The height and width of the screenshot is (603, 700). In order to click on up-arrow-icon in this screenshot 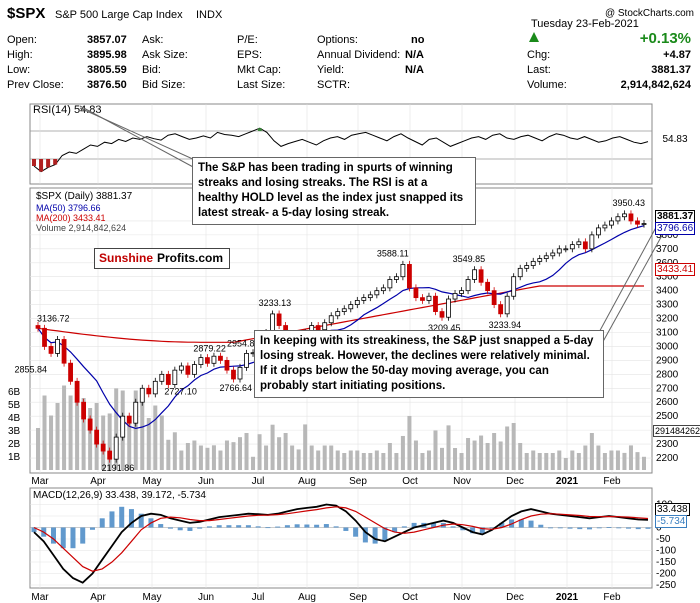, I will do `click(534, 37)`.